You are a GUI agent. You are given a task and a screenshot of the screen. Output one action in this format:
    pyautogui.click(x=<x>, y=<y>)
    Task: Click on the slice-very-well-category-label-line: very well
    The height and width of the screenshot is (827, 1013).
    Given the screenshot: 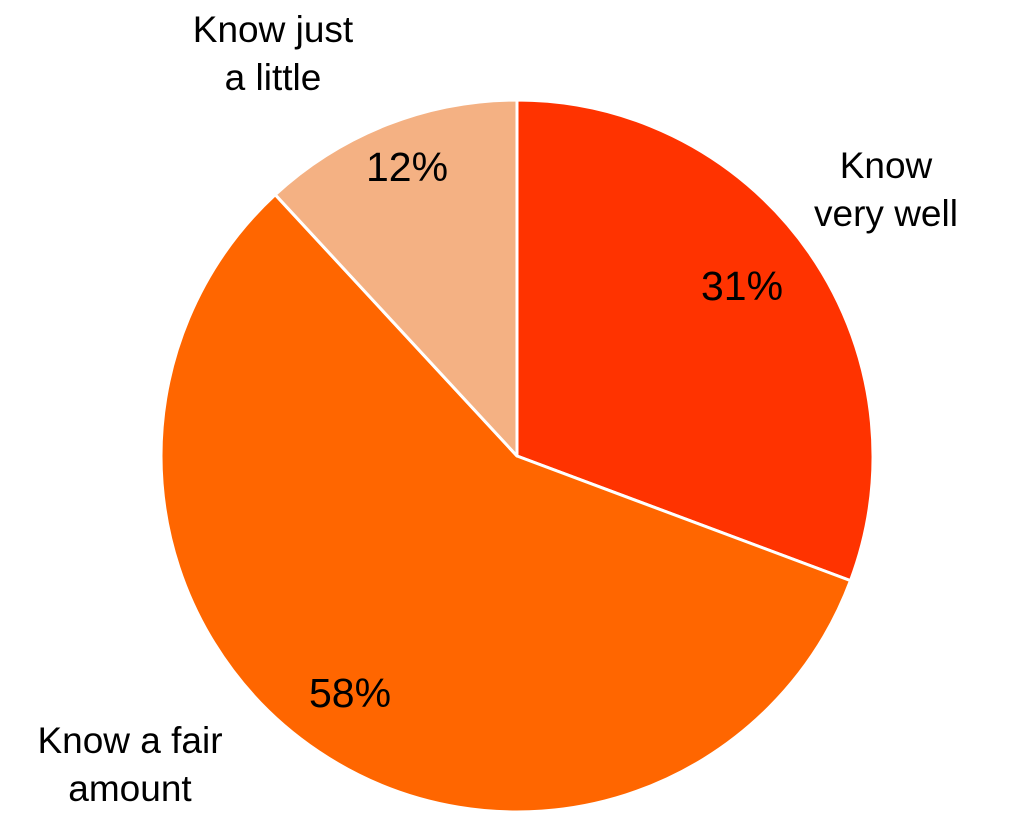 What is the action you would take?
    pyautogui.click(x=886, y=213)
    